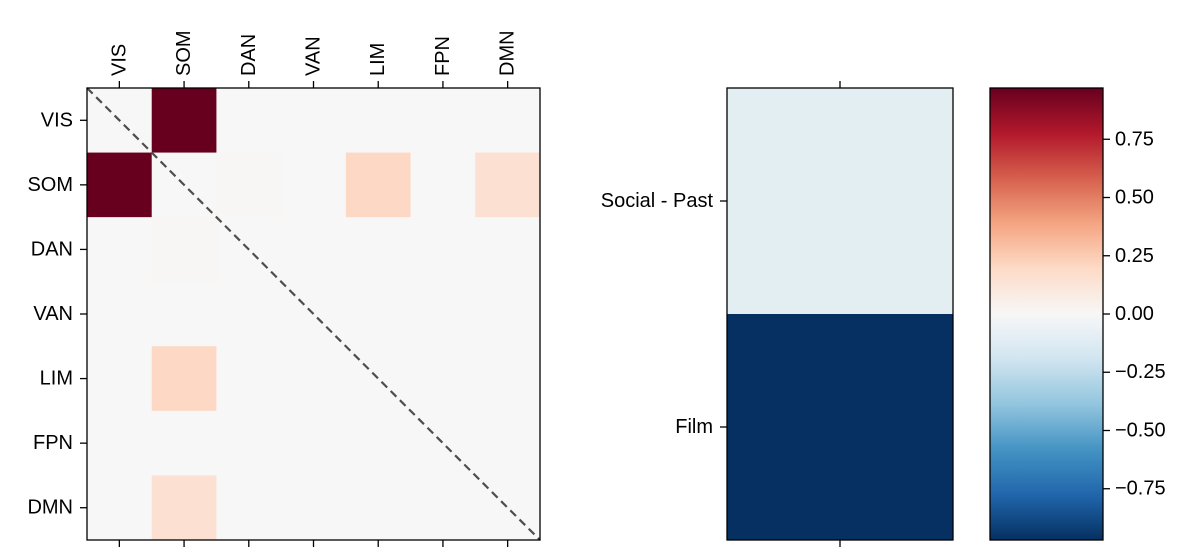 The height and width of the screenshot is (558, 1196). I want to click on y-tick-label: Film, so click(694, 427).